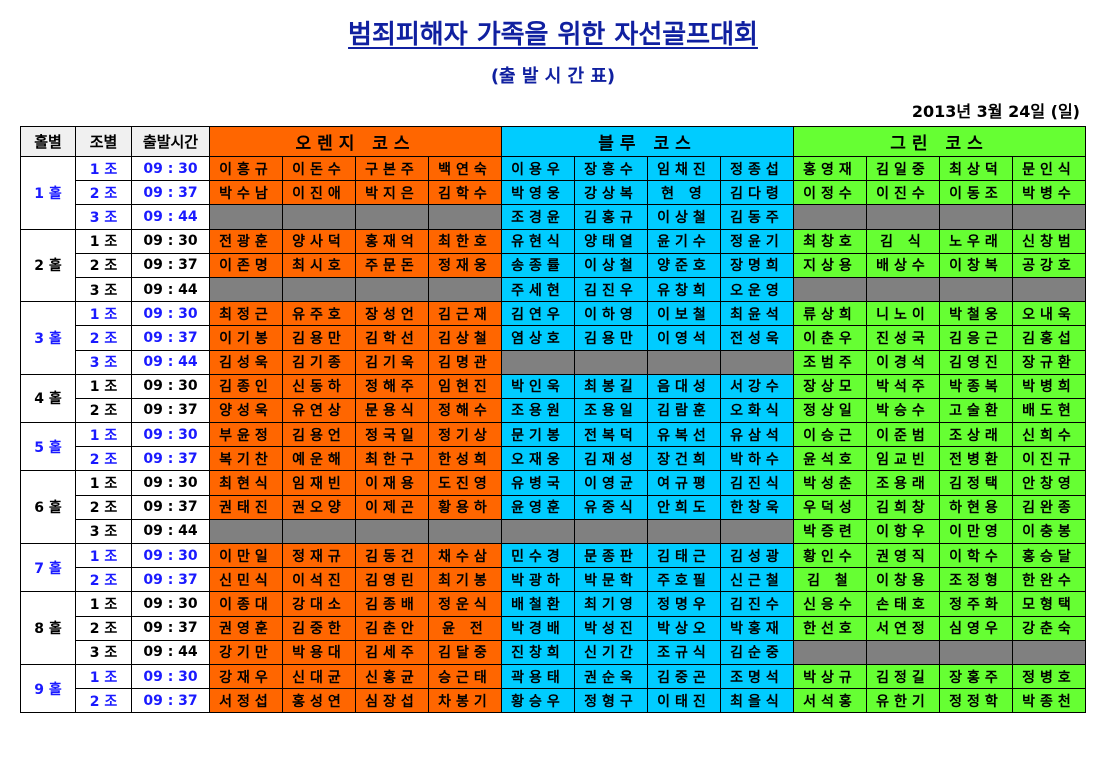 The image size is (1106, 782). I want to click on player-name: 전성욱, so click(757, 338).